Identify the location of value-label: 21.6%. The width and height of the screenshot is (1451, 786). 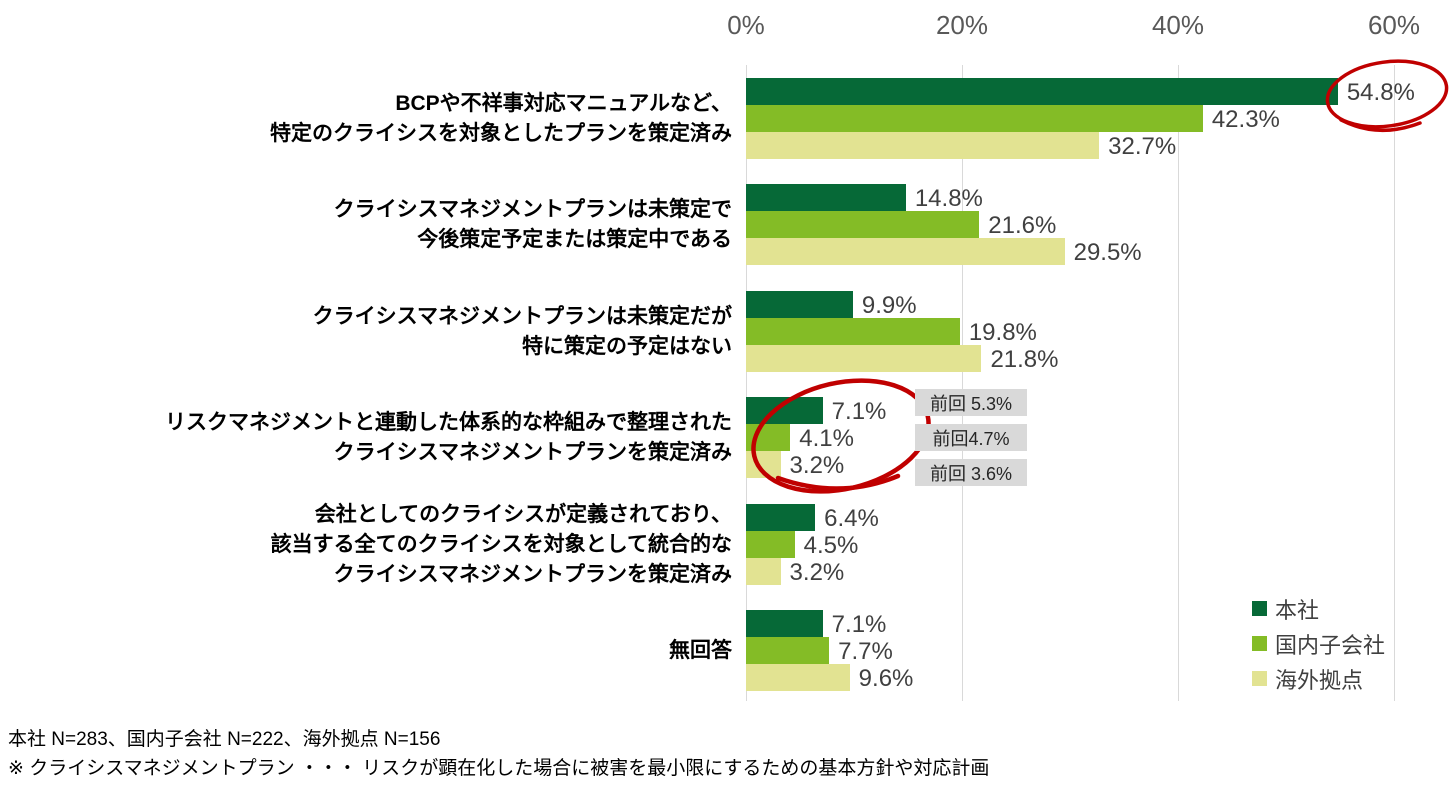
(1022, 225).